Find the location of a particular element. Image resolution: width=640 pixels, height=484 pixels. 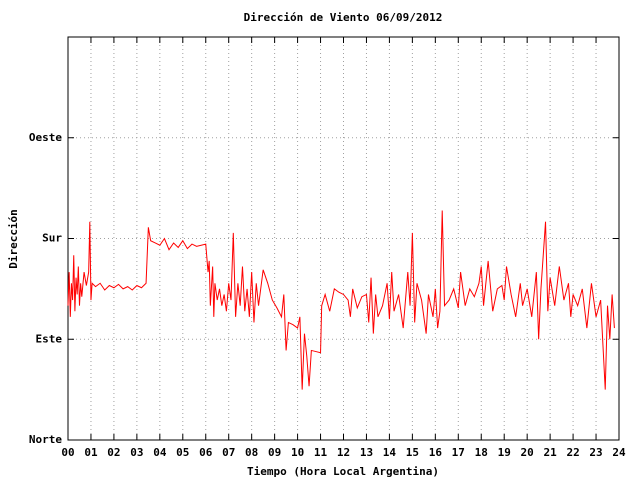

x-tick-label: 08 is located at coordinates (251, 452).